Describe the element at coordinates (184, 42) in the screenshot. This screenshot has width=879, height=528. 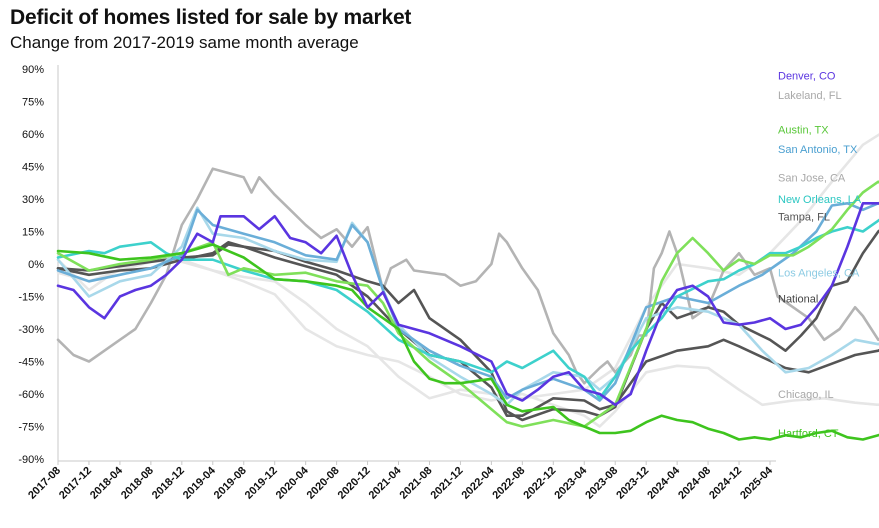
I see `chart-subtitle: Change from 2017-2019 same month average` at that location.